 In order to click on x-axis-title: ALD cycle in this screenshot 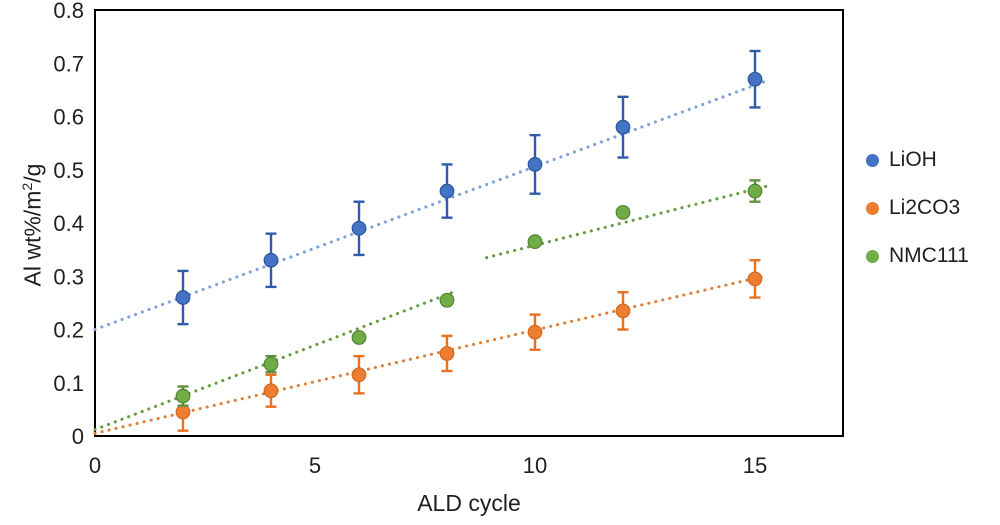, I will do `click(469, 503)`.